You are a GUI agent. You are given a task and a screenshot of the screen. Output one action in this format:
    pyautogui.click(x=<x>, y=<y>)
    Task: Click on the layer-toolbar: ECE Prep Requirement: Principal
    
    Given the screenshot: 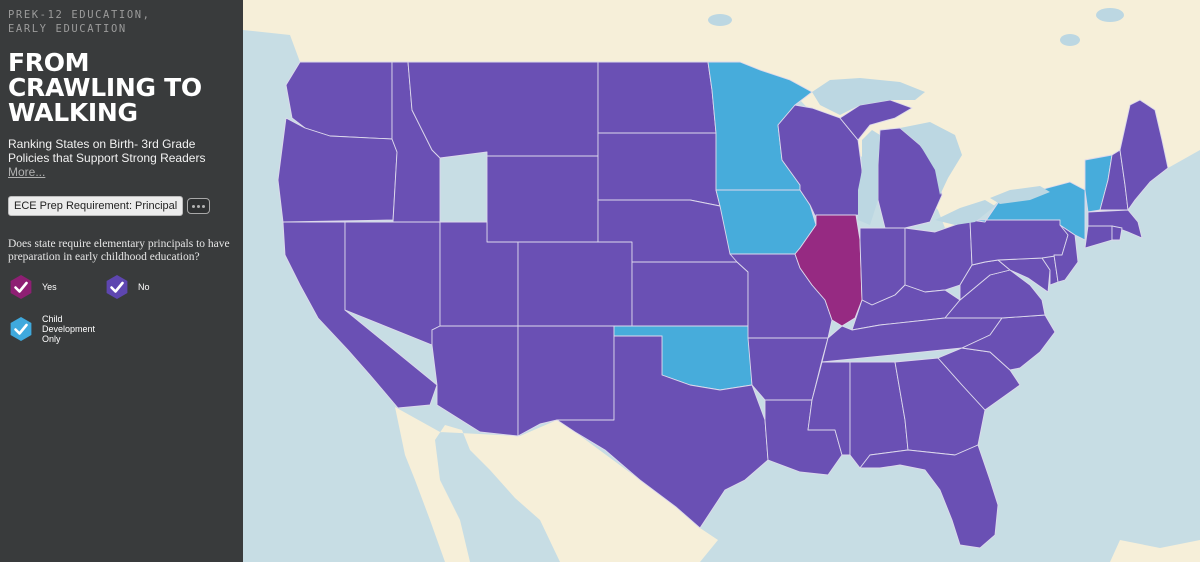 What is the action you would take?
    pyautogui.click(x=120, y=206)
    